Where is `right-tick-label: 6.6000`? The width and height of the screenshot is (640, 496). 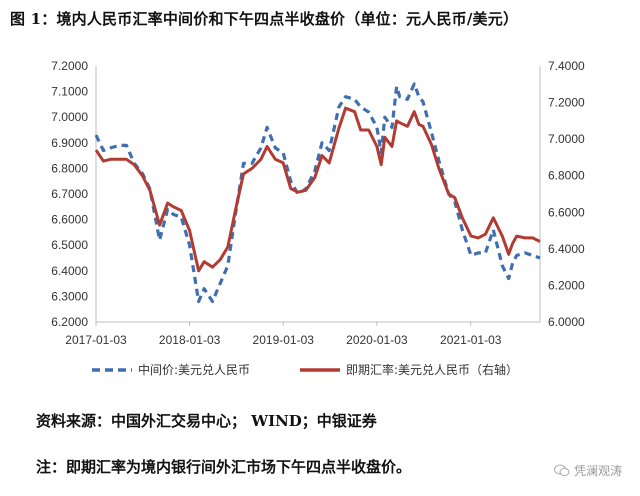
right-tick-label: 6.6000 is located at coordinates (566, 212).